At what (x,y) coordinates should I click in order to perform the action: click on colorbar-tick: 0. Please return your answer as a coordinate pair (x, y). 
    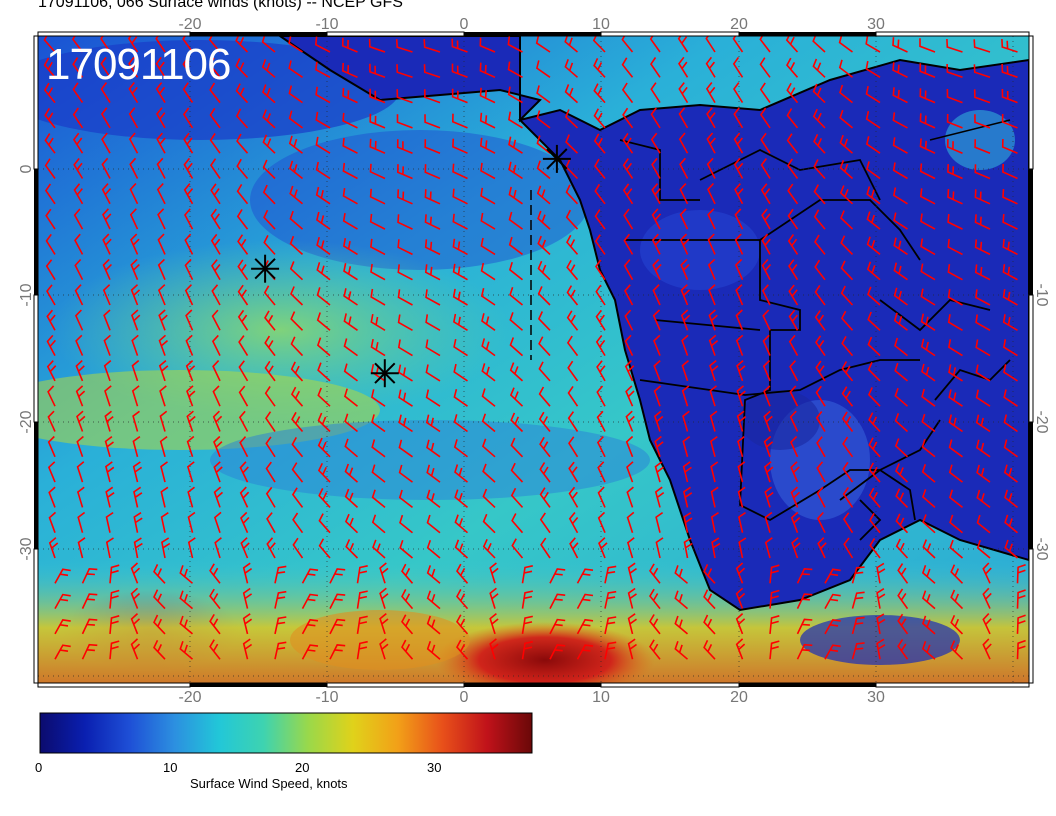
    Looking at the image, I should click on (39, 767).